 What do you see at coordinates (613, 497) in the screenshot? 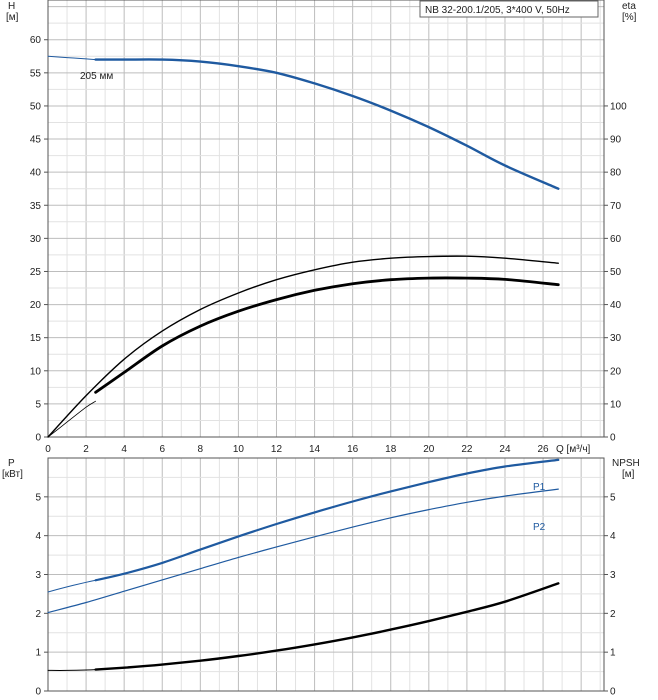
I see `right-tick-label: 5` at bounding box center [613, 497].